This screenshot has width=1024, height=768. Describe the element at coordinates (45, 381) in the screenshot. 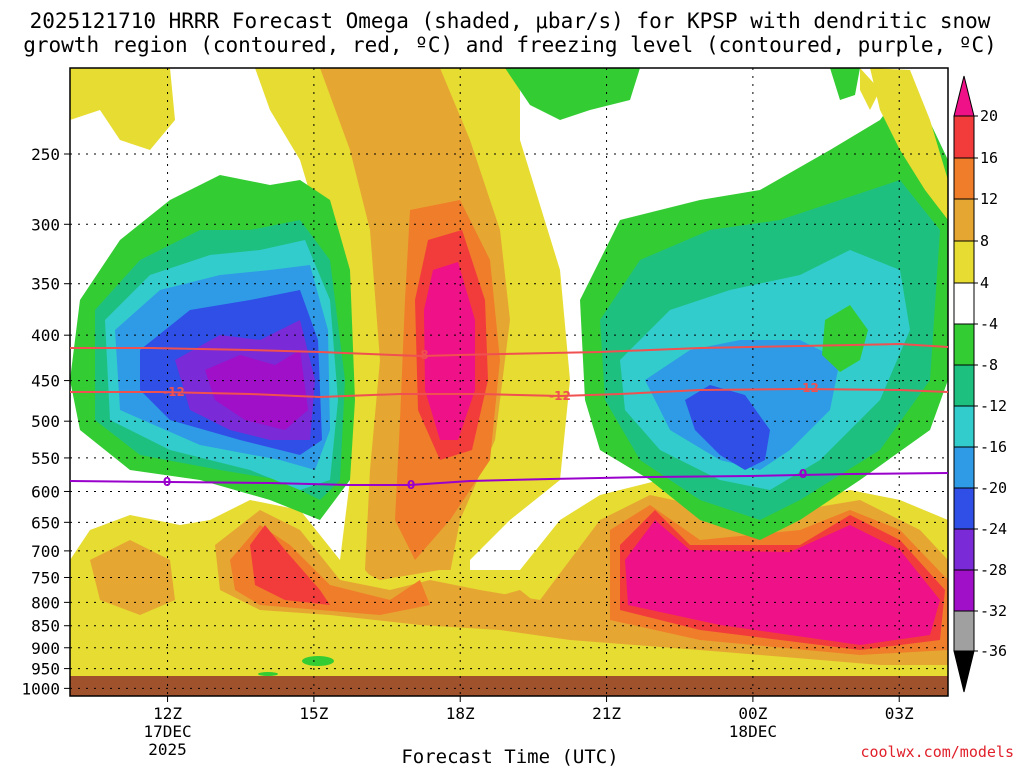

I see `y-tick-label: 450` at that location.